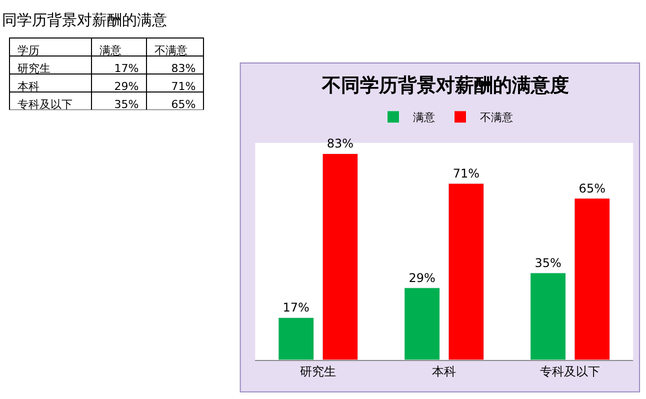 The image size is (646, 399). I want to click on text: 不满意, so click(171, 51).